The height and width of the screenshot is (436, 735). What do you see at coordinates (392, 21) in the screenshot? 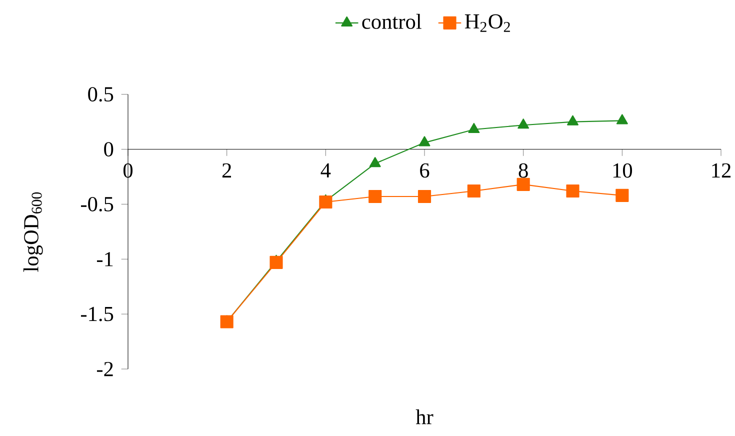
I see `legend-label: control` at bounding box center [392, 21].